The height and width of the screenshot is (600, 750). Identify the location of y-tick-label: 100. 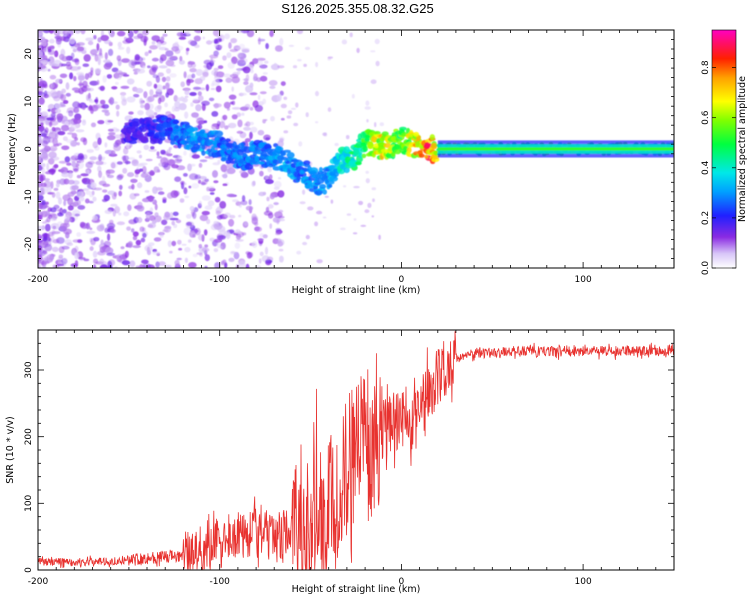
(29, 502).